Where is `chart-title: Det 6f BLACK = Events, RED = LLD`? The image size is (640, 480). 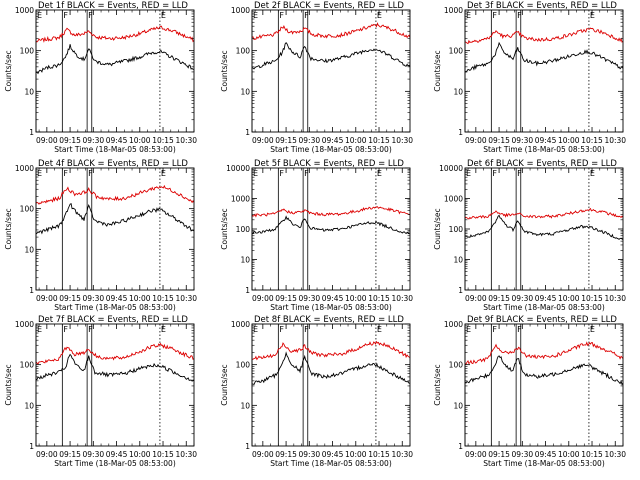 chart-title: Det 6f BLACK = Events, RED = LLD is located at coordinates (542, 164).